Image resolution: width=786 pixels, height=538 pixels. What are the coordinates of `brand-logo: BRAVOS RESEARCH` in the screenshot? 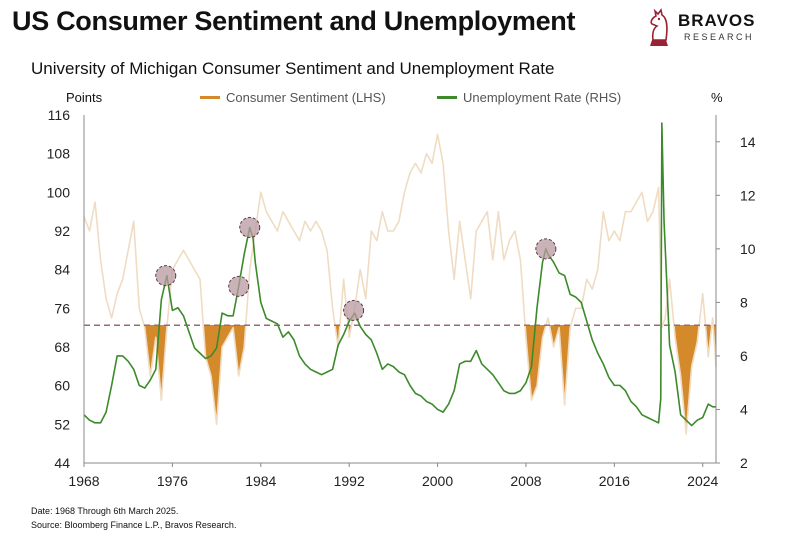 It's located at (710, 30).